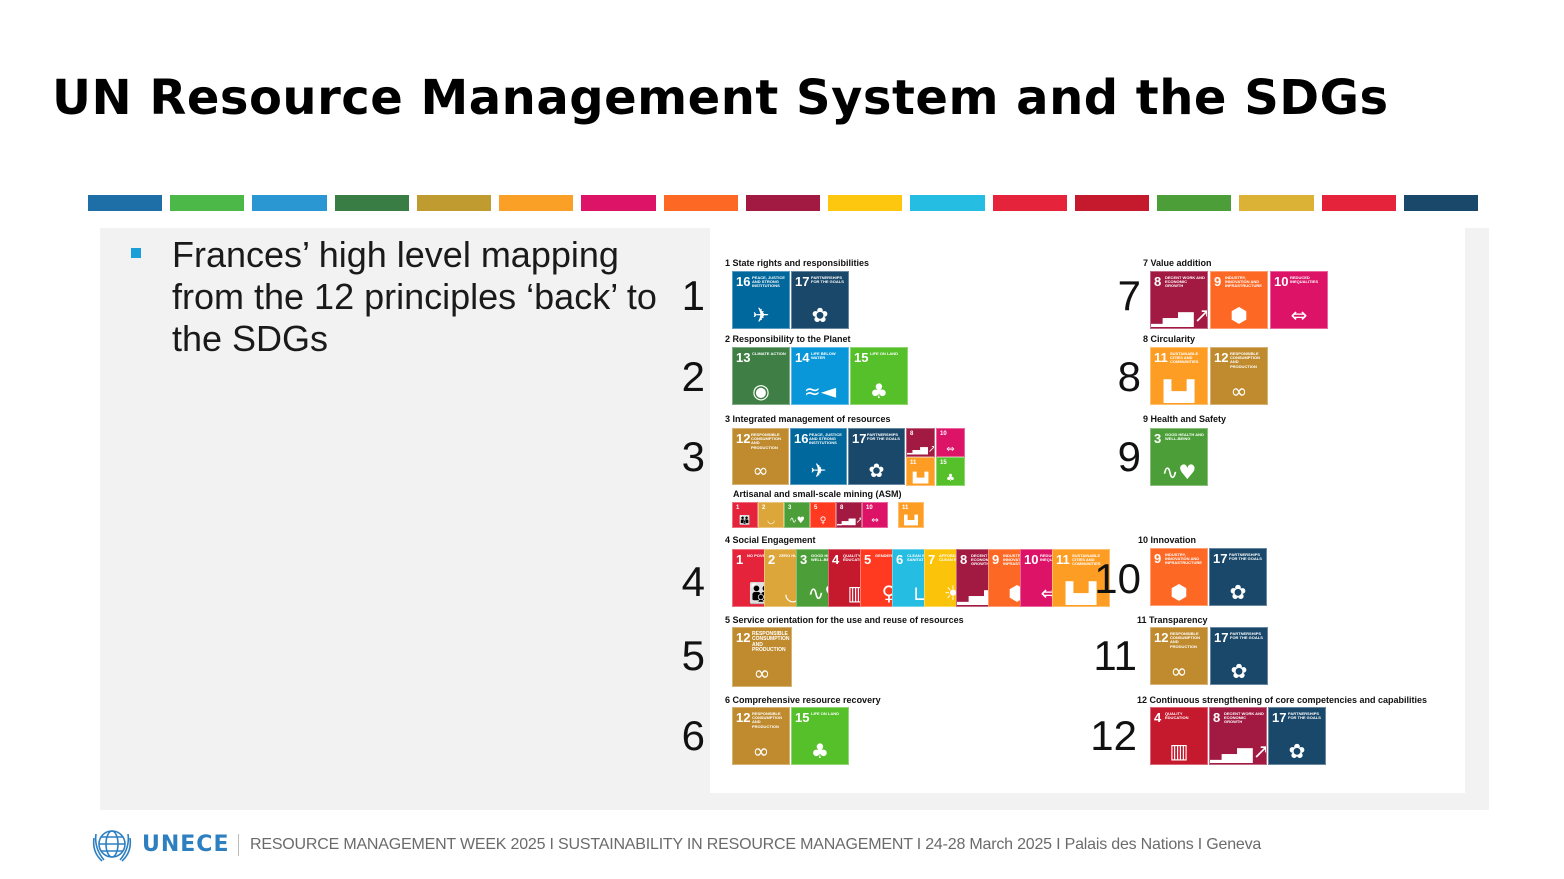 This screenshot has width=1564, height=879. What do you see at coordinates (186, 844) in the screenshot?
I see `unece-logo-text: UNECE` at bounding box center [186, 844].